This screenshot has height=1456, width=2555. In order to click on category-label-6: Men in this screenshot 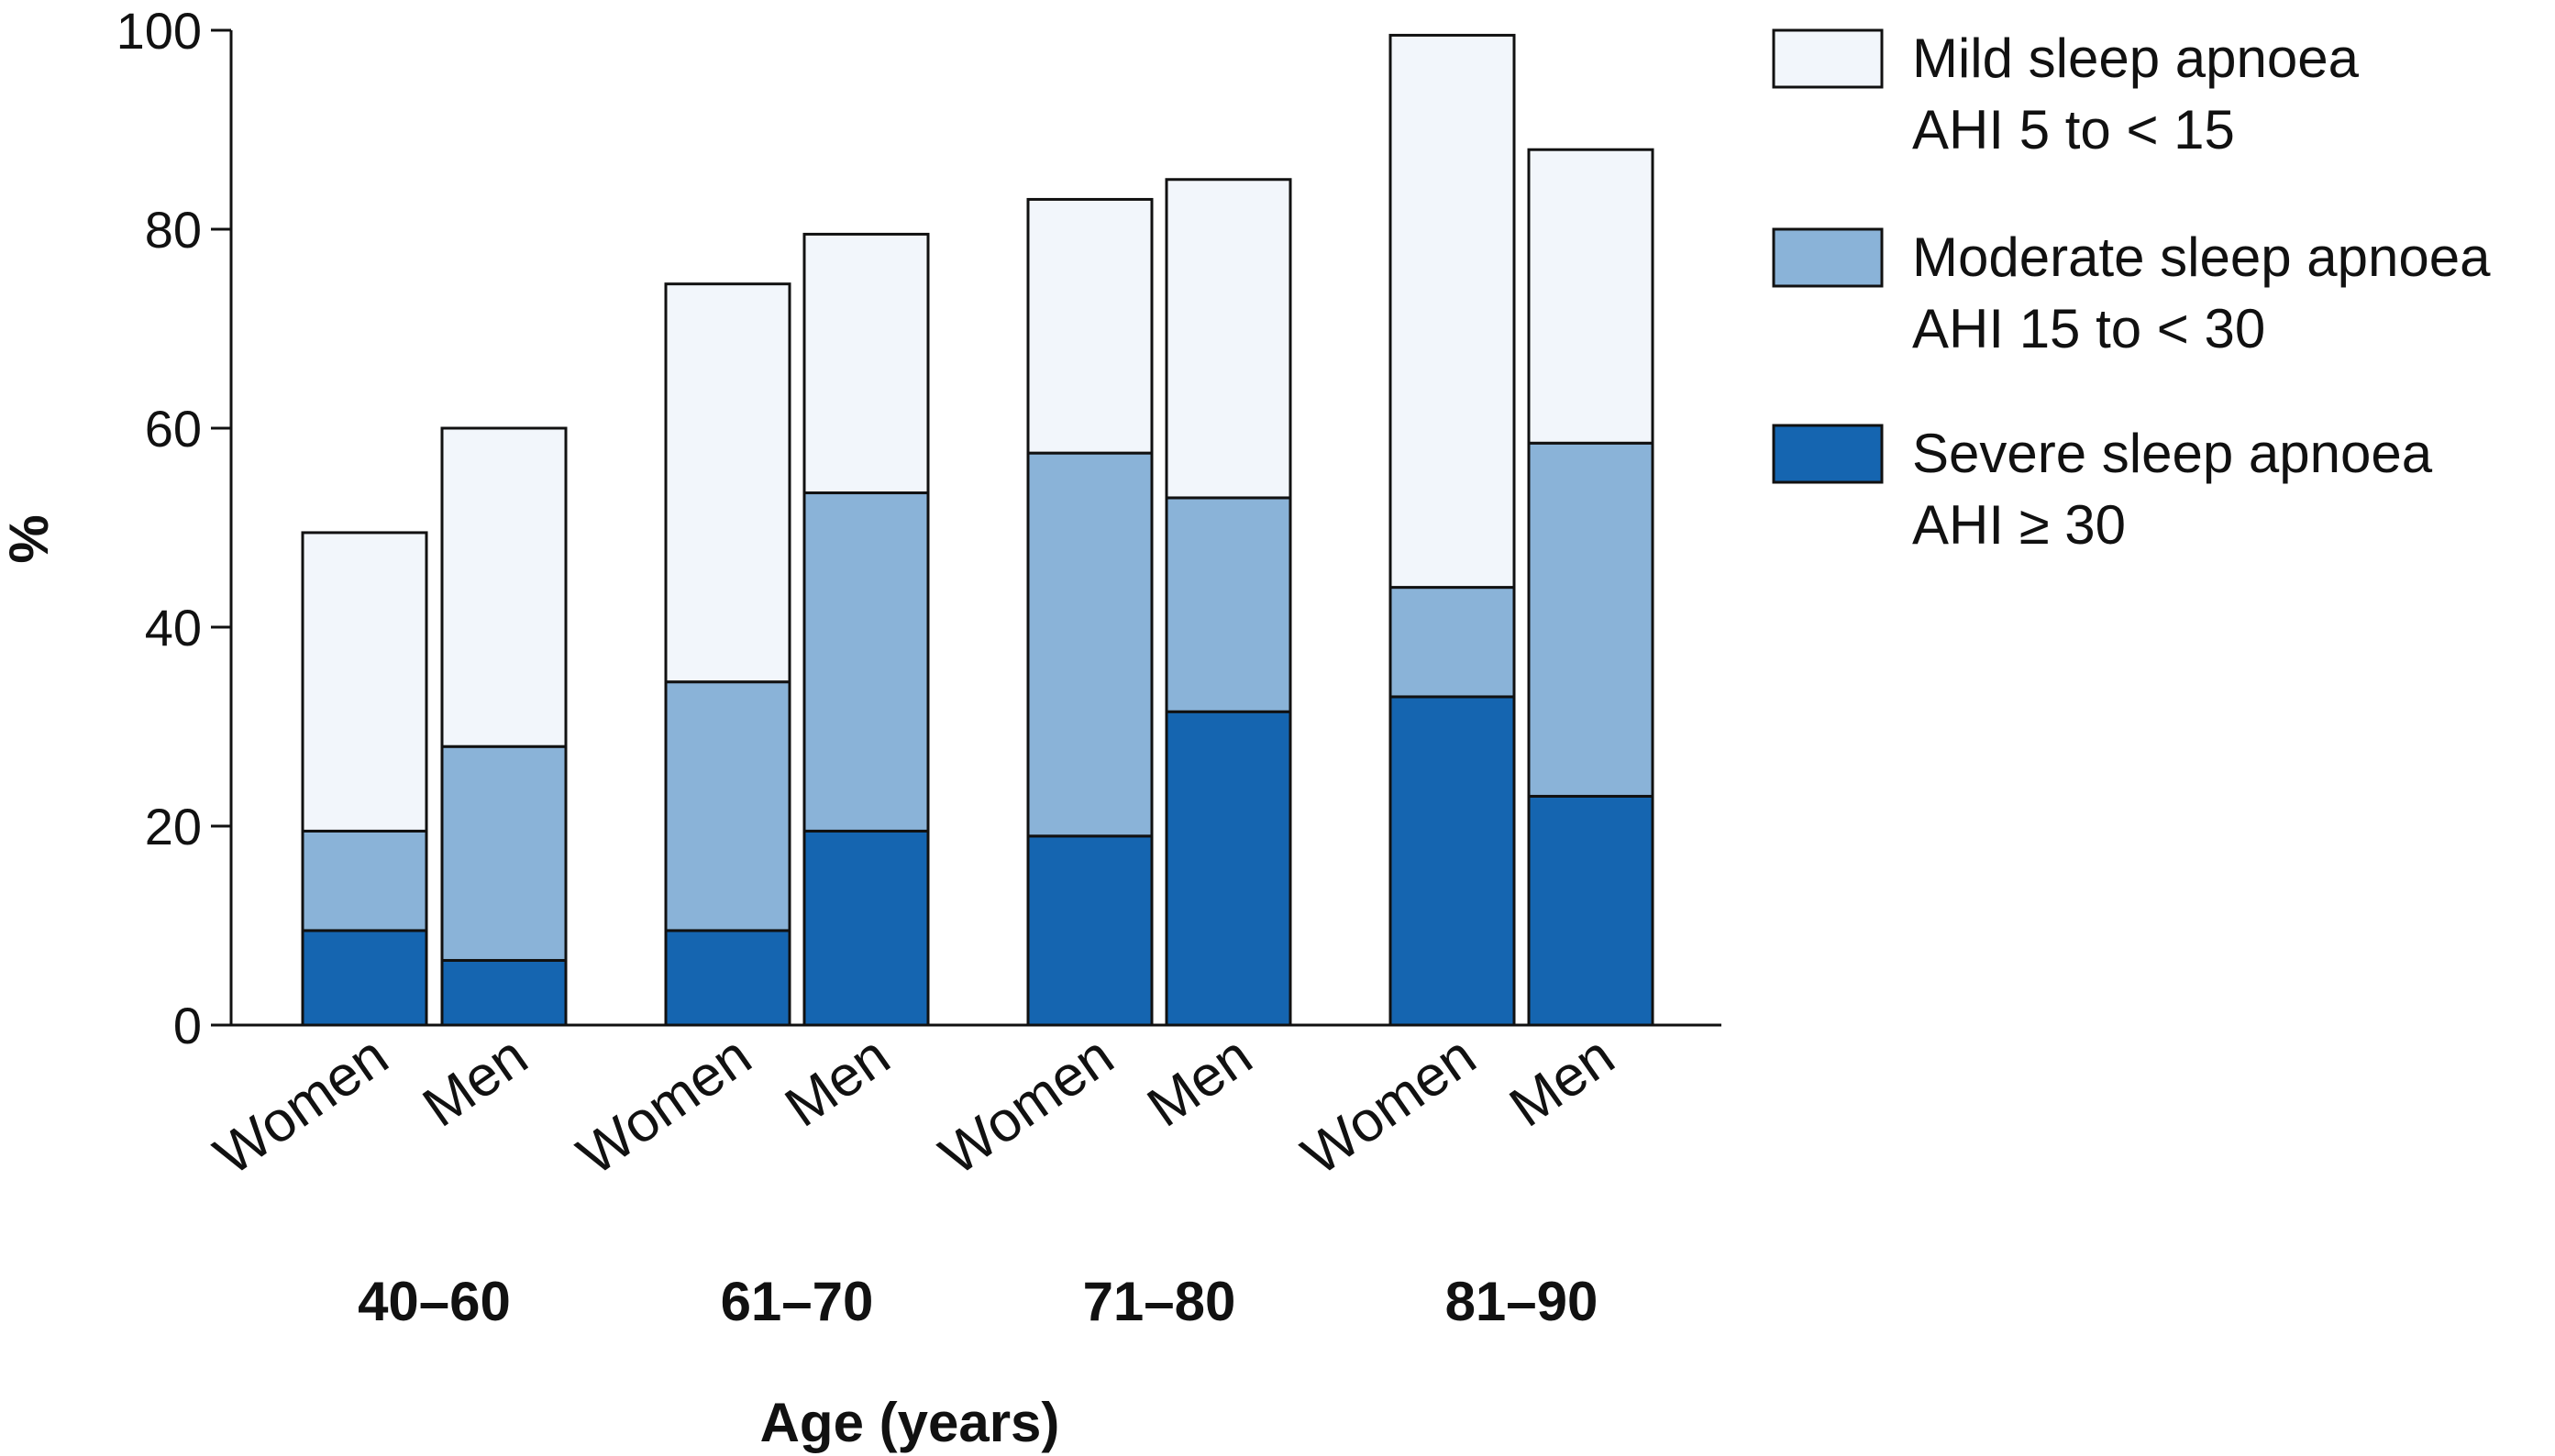, I will do `click(1199, 1082)`.